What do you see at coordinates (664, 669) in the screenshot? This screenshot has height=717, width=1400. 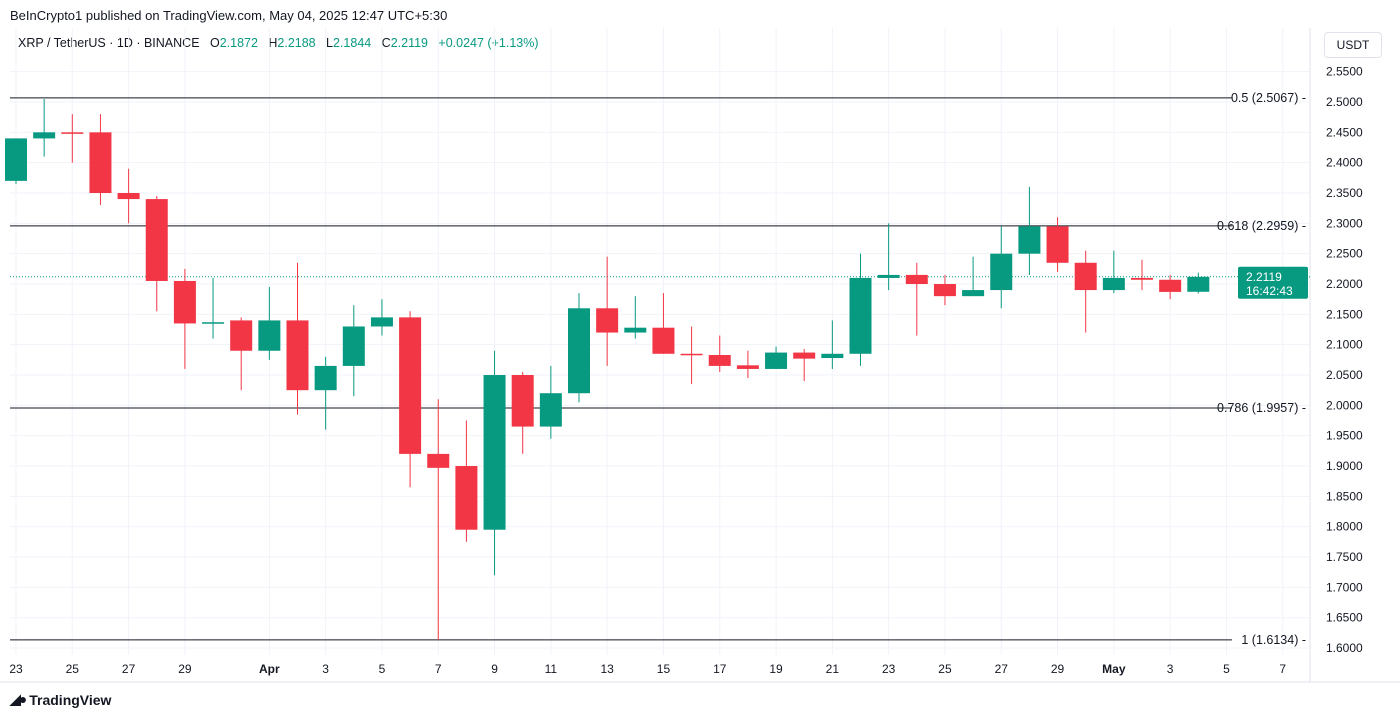 I see `x-tick-label: 15` at bounding box center [664, 669].